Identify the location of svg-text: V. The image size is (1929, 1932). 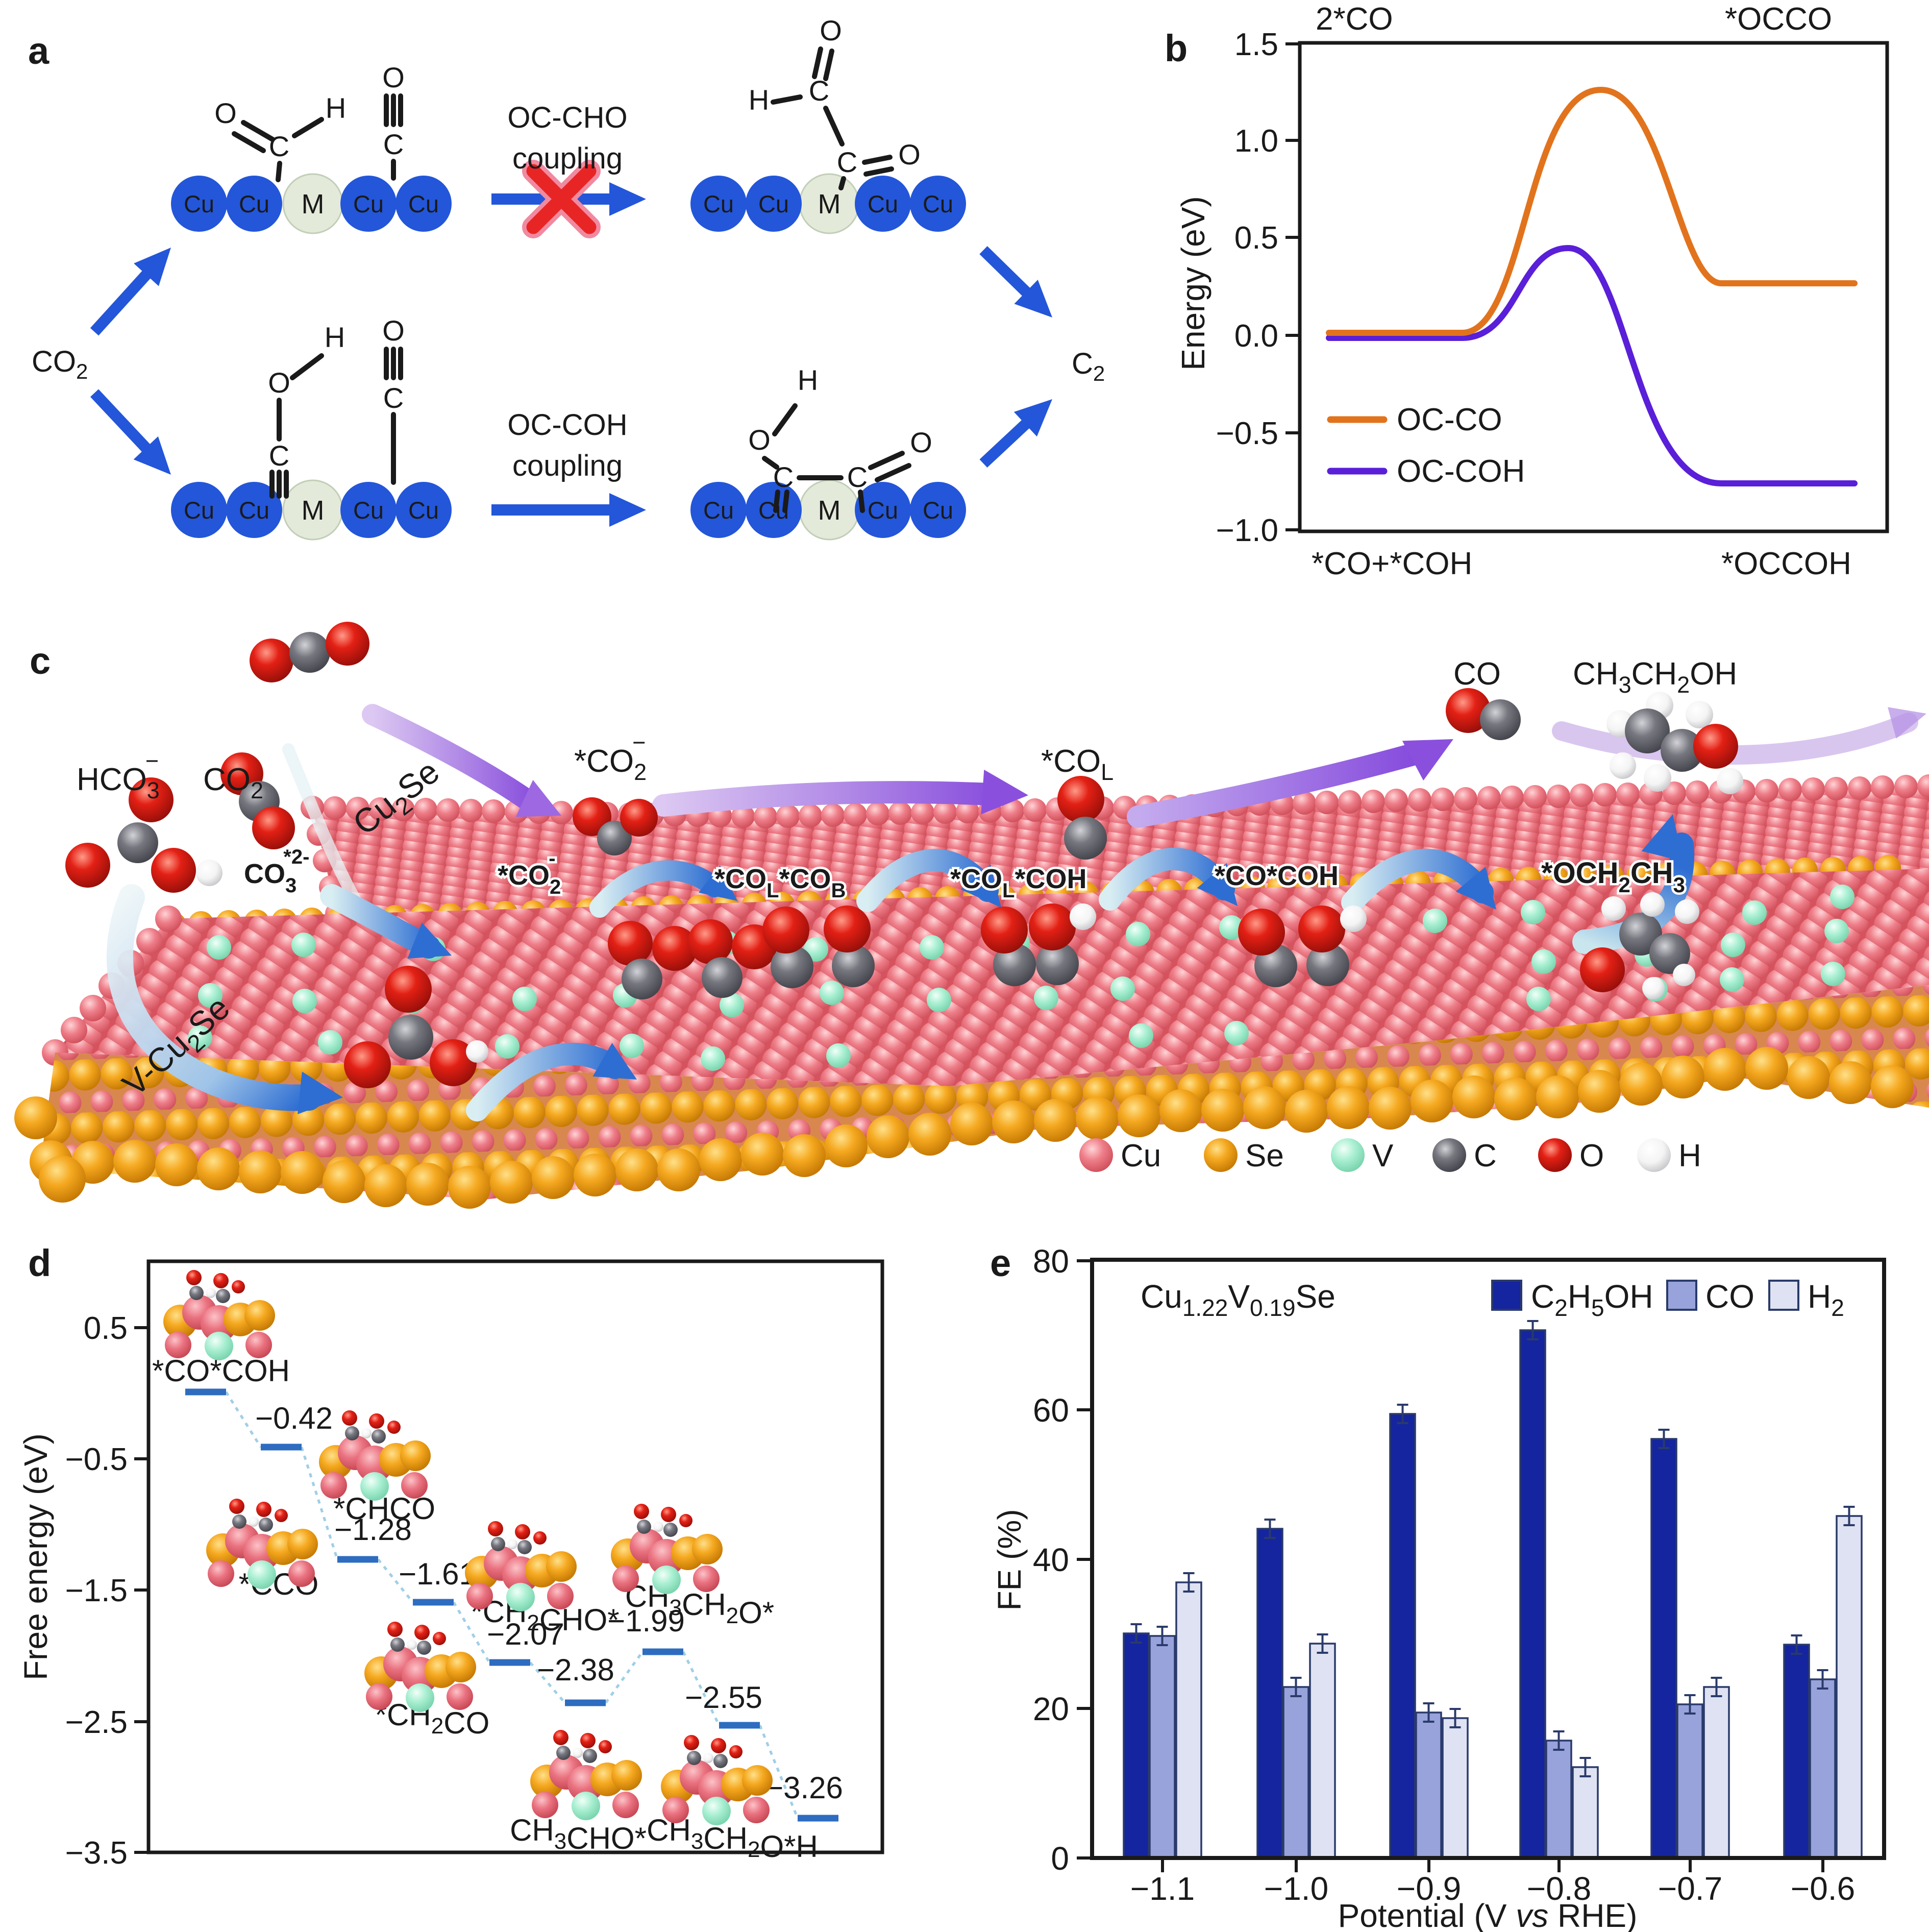
(1383, 1155).